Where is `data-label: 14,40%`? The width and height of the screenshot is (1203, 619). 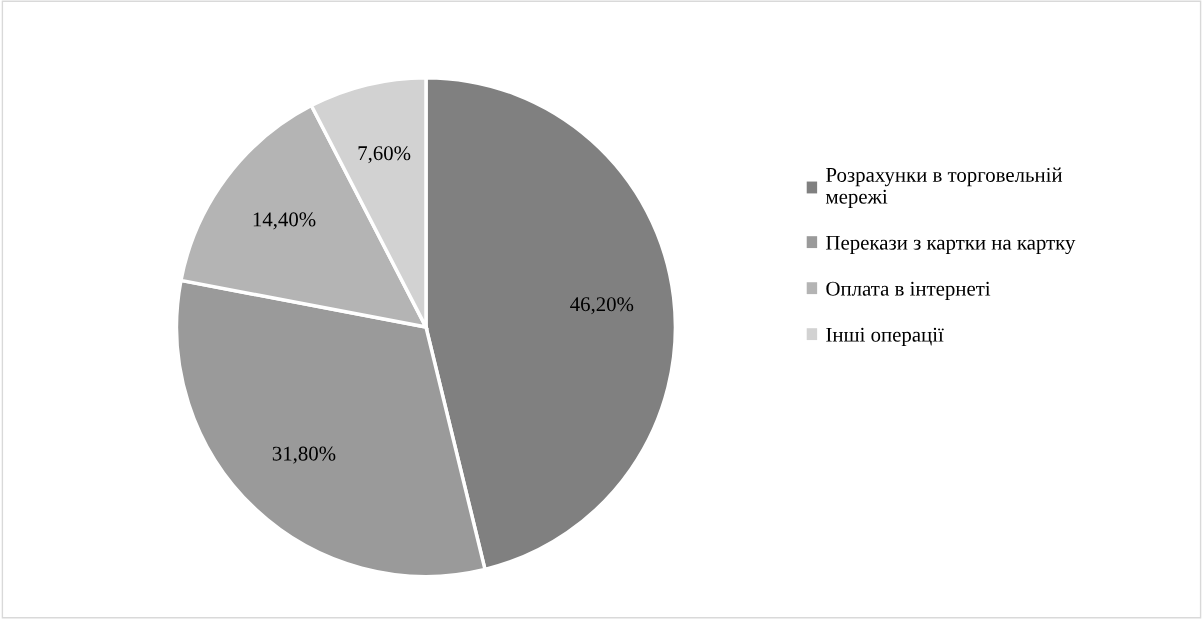
data-label: 14,40% is located at coordinates (284, 221).